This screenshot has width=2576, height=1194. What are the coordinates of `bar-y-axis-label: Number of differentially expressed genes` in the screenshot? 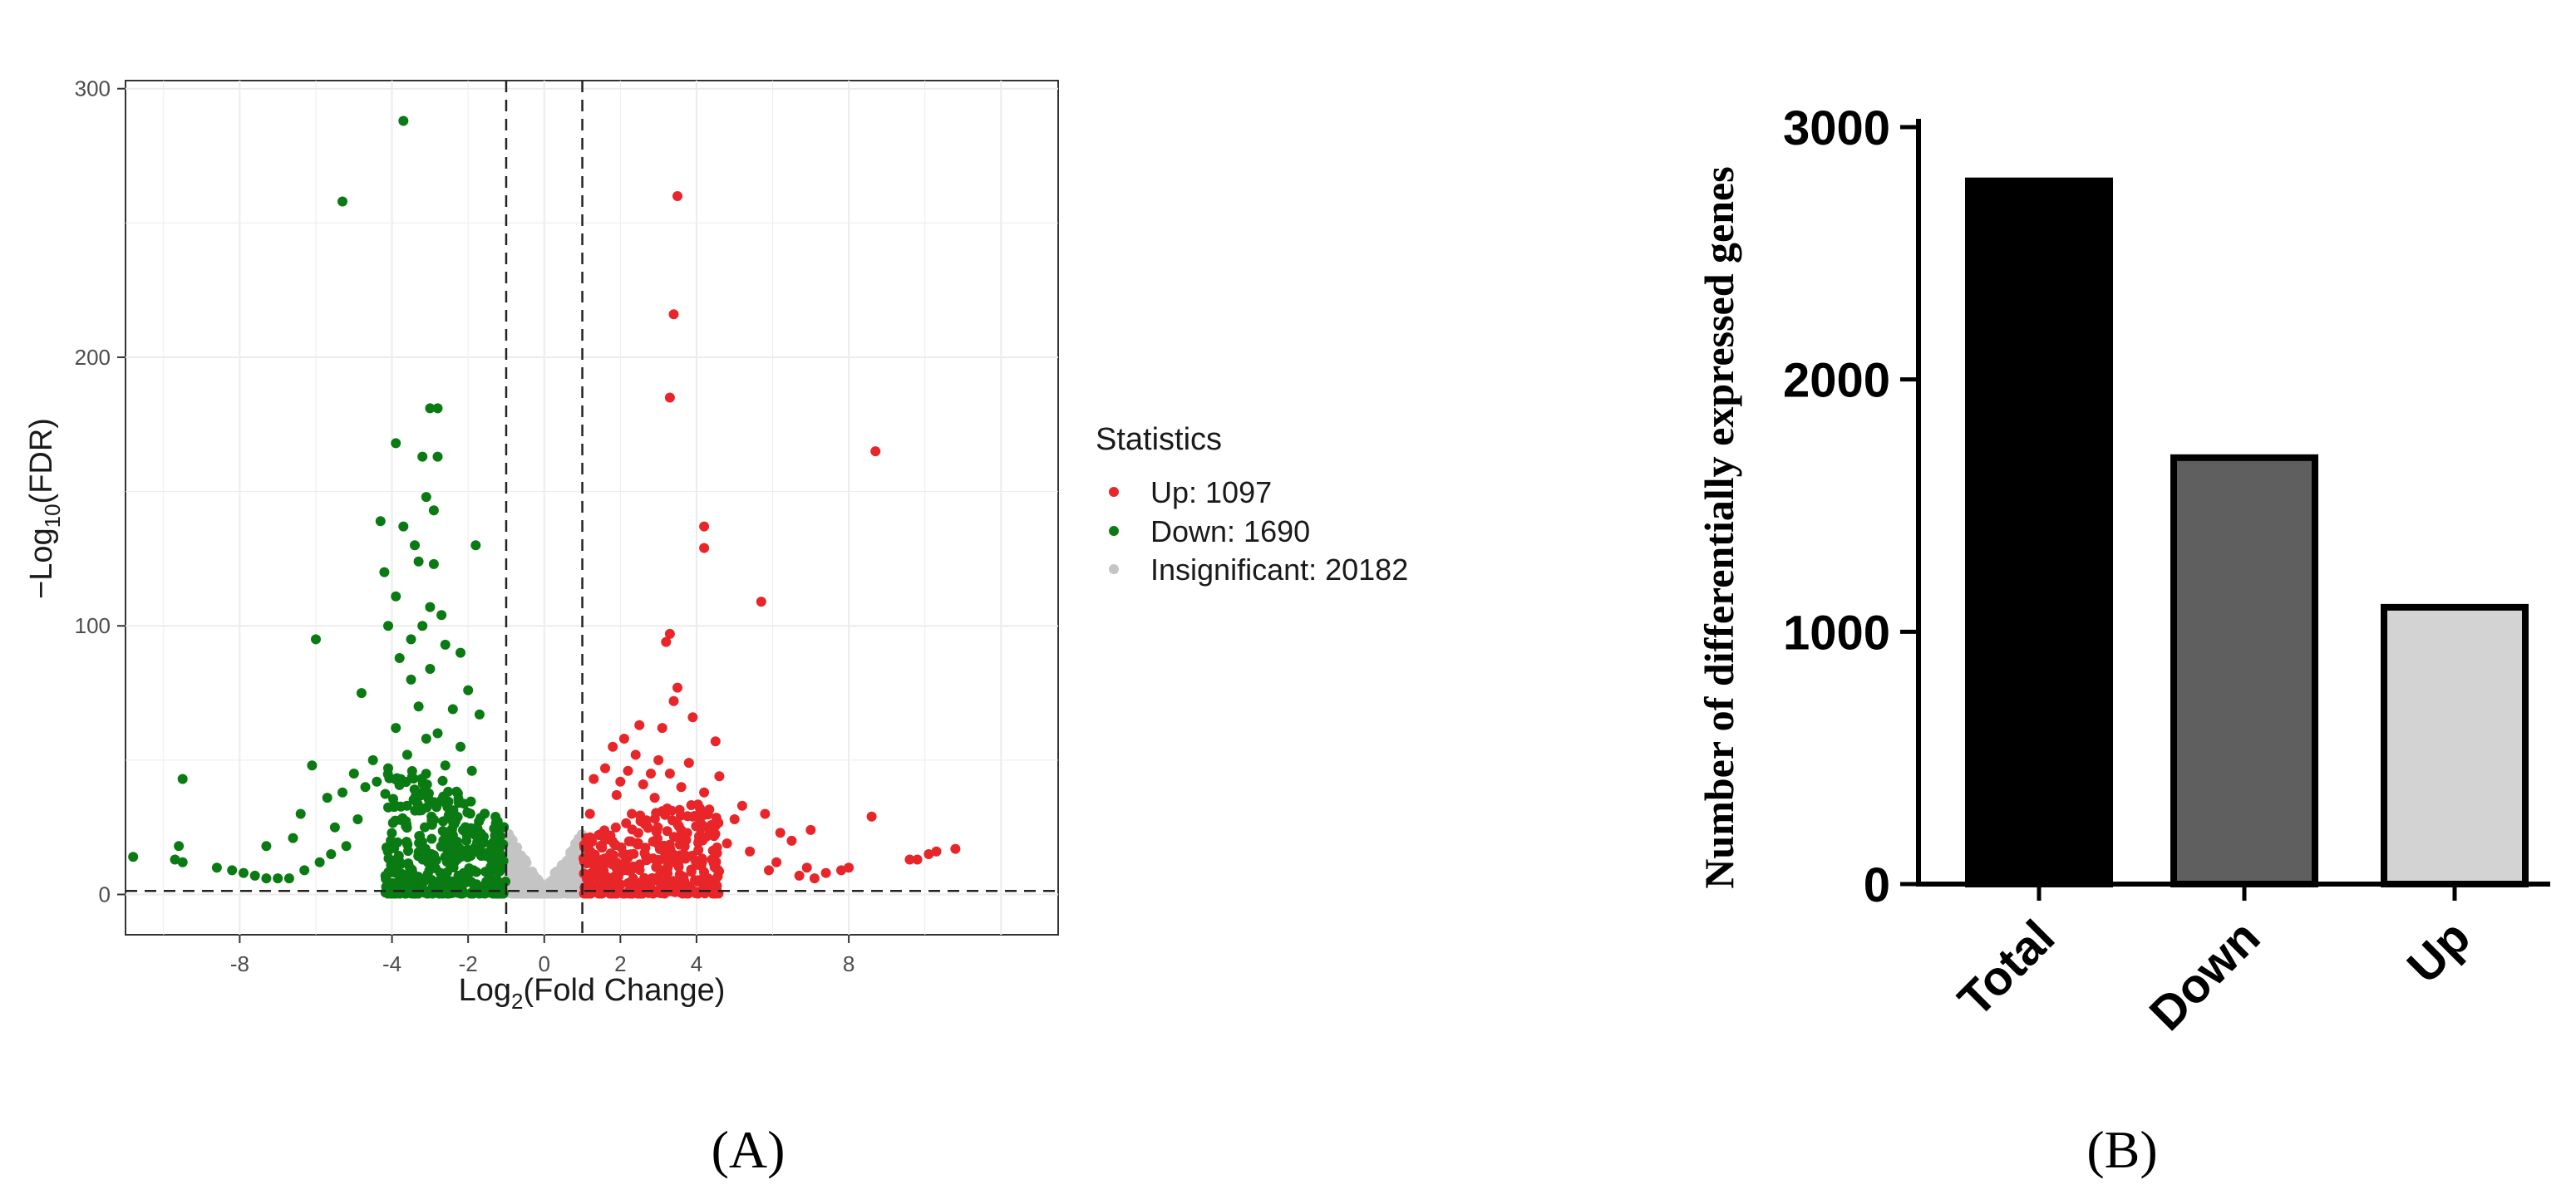 It's located at (1719, 527).